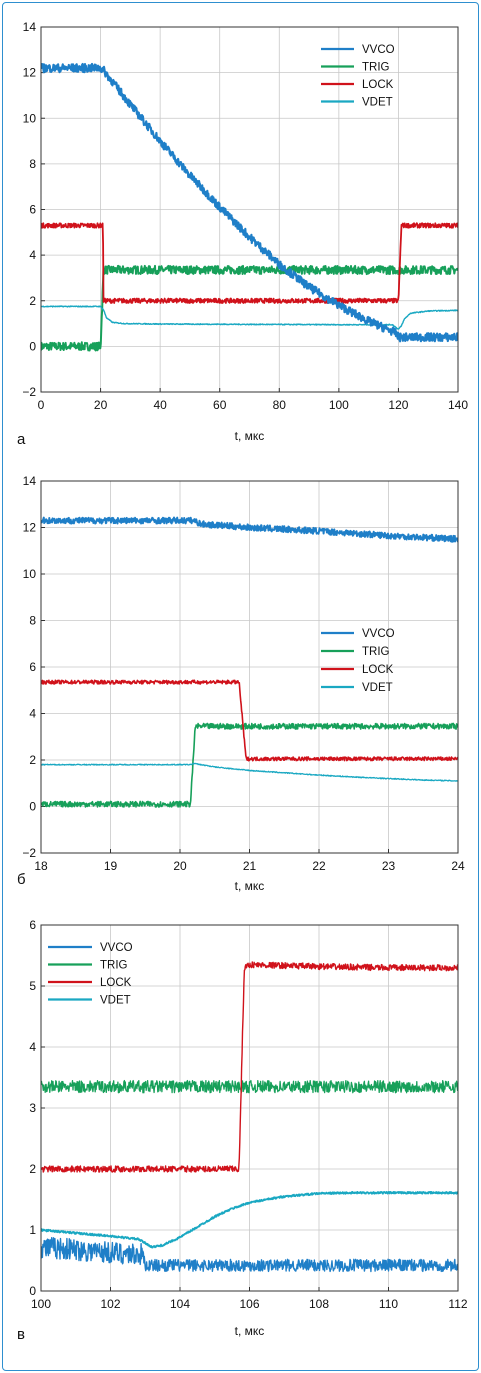 The image size is (481, 1373). What do you see at coordinates (111, 866) in the screenshot?
I see `x-tick-label: 19` at bounding box center [111, 866].